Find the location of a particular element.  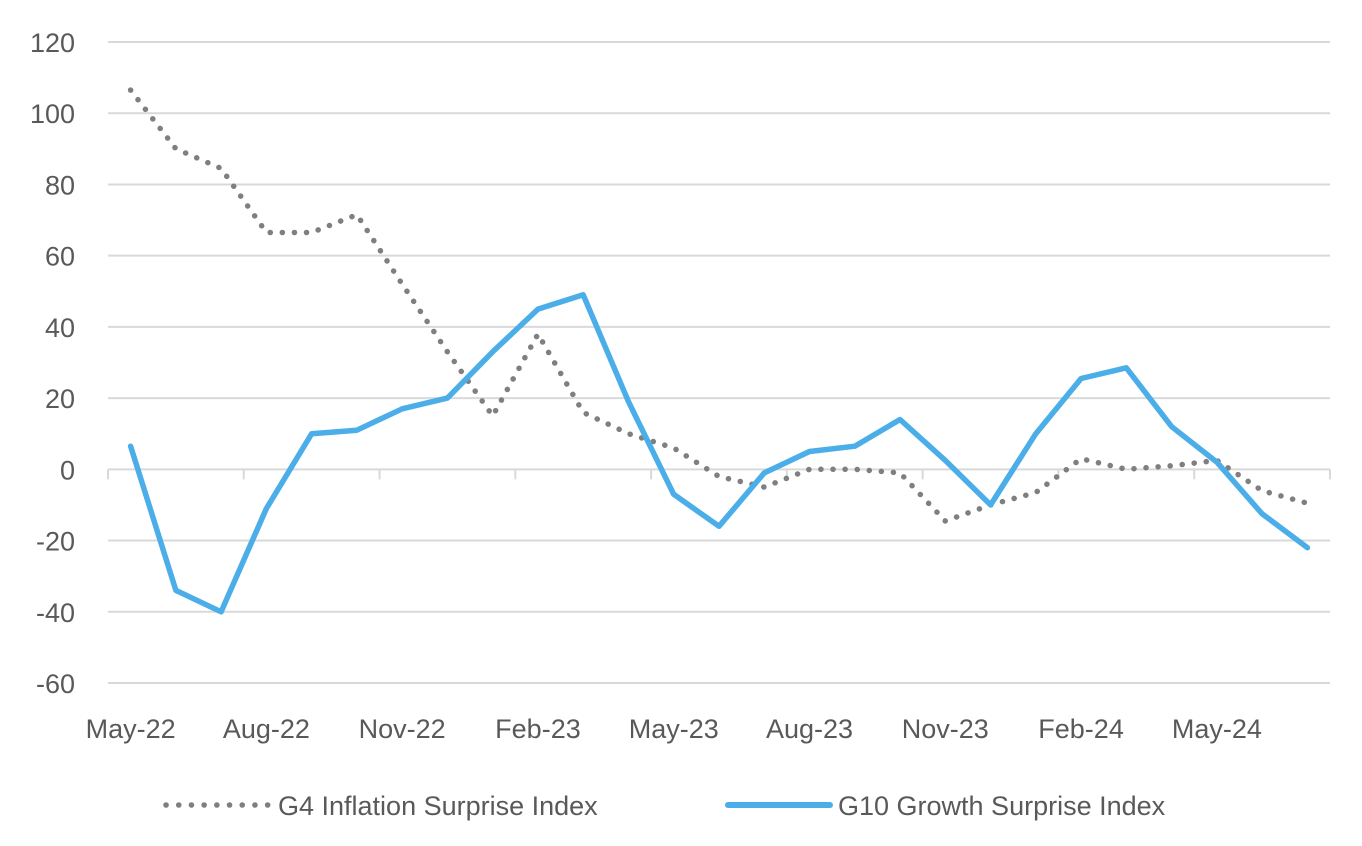

x-tick-label: Nov-22 is located at coordinates (402, 729).